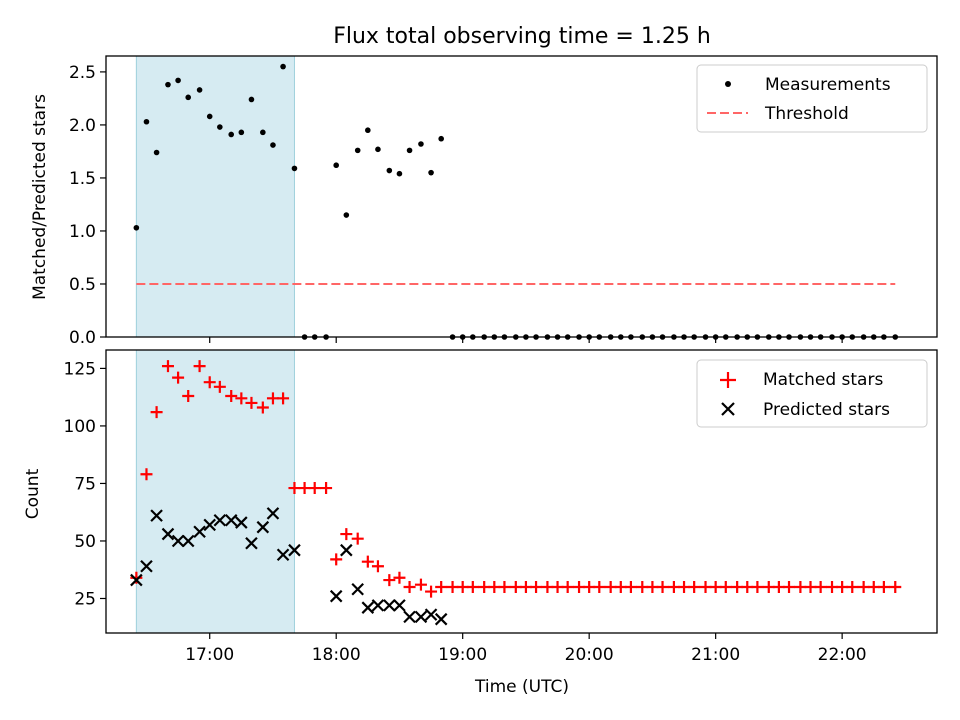  What do you see at coordinates (215, 196) in the screenshot?
I see `top-shaded-region` at bounding box center [215, 196].